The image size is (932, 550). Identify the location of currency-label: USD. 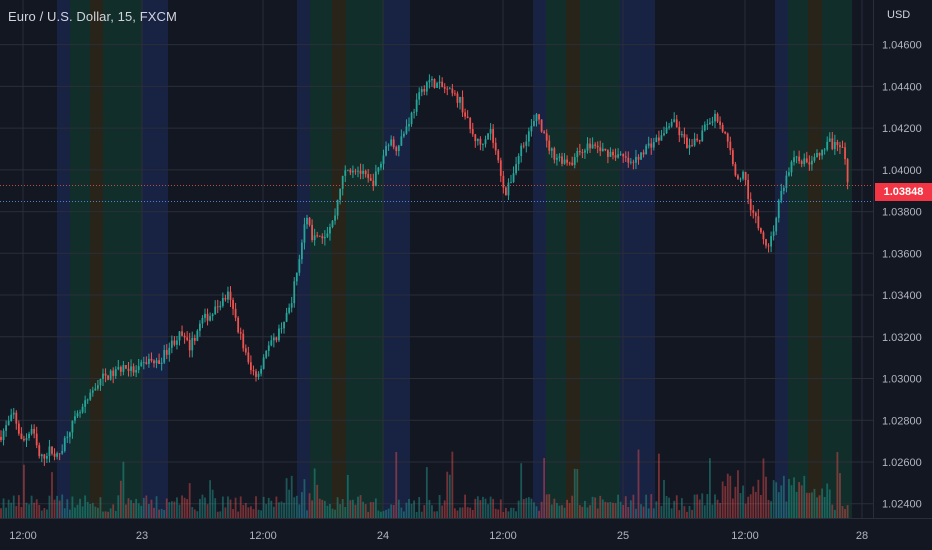
(899, 15).